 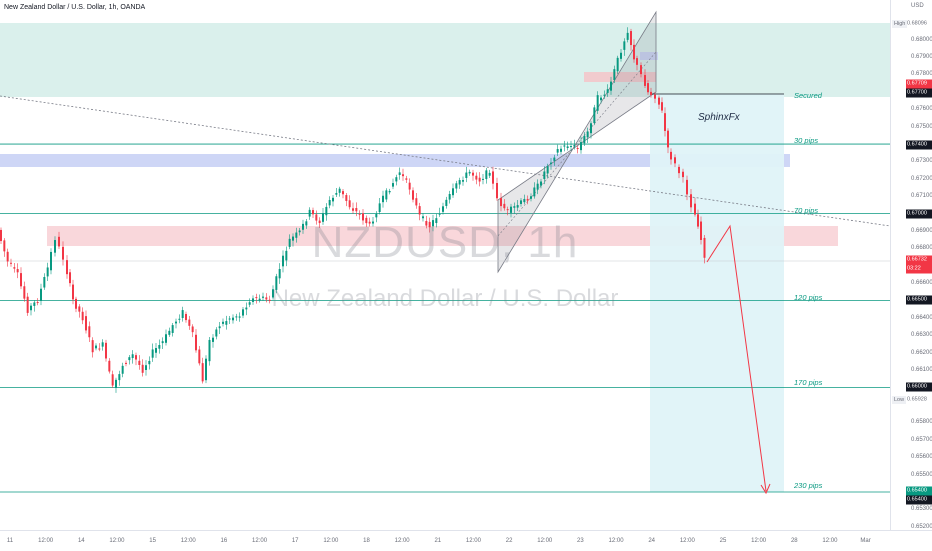 What do you see at coordinates (808, 382) in the screenshot?
I see `level-label-170: 170 pips` at bounding box center [808, 382].